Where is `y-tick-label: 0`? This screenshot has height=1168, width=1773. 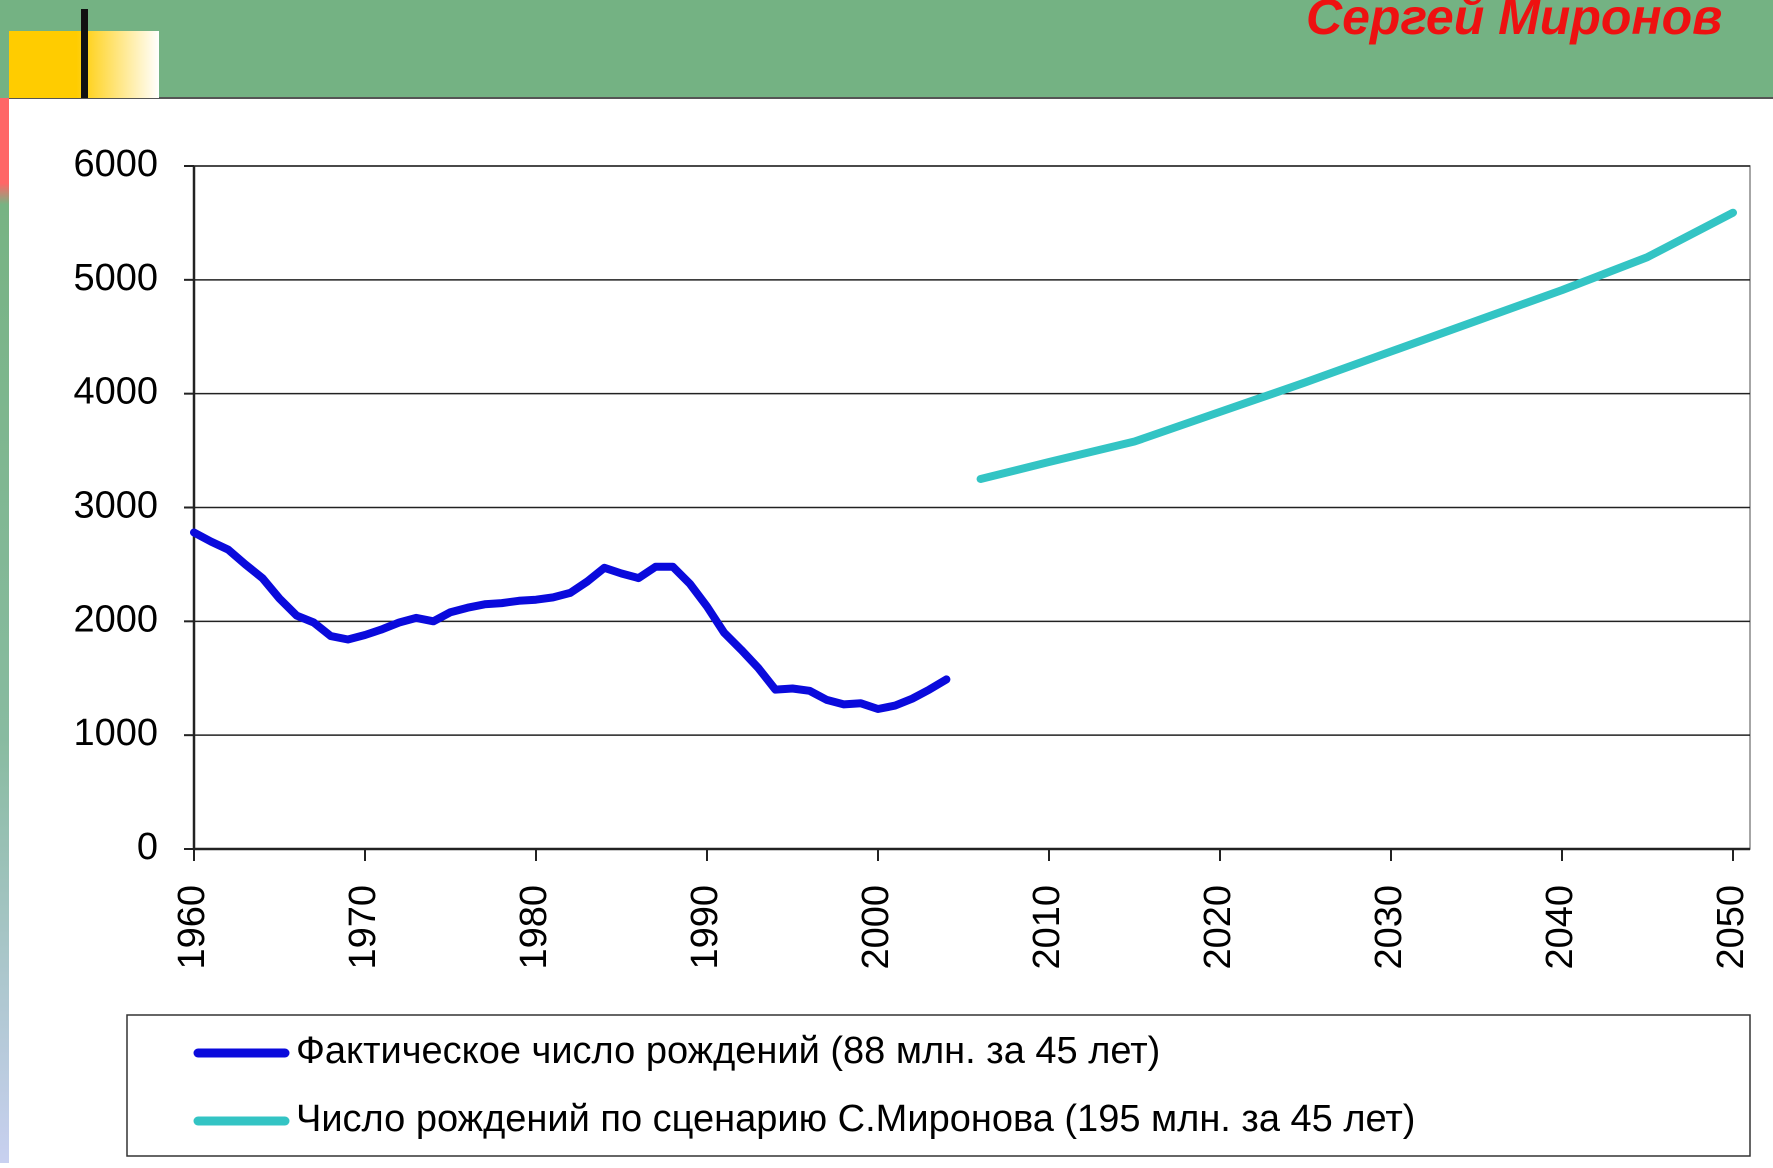
y-tick-label: 0 is located at coordinates (147, 847).